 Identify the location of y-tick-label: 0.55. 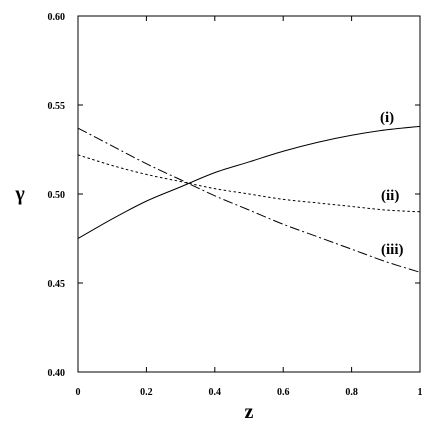
(57, 106).